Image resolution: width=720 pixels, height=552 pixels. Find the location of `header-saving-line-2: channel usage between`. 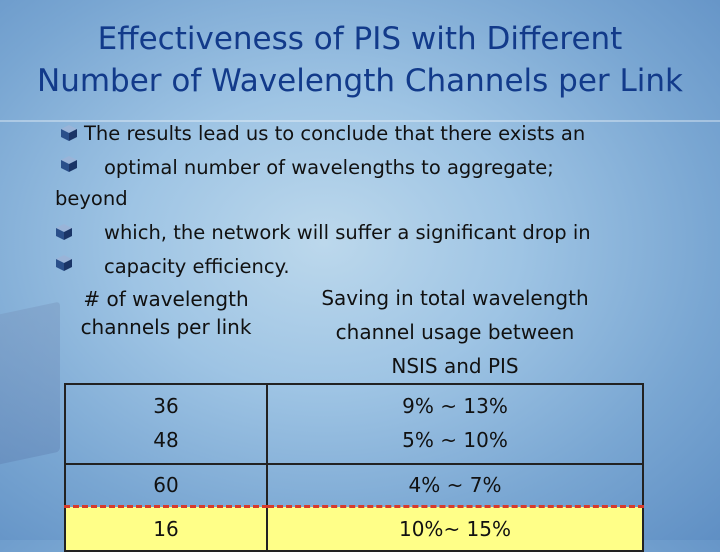

header-saving-line-2: channel usage between is located at coordinates (455, 332).